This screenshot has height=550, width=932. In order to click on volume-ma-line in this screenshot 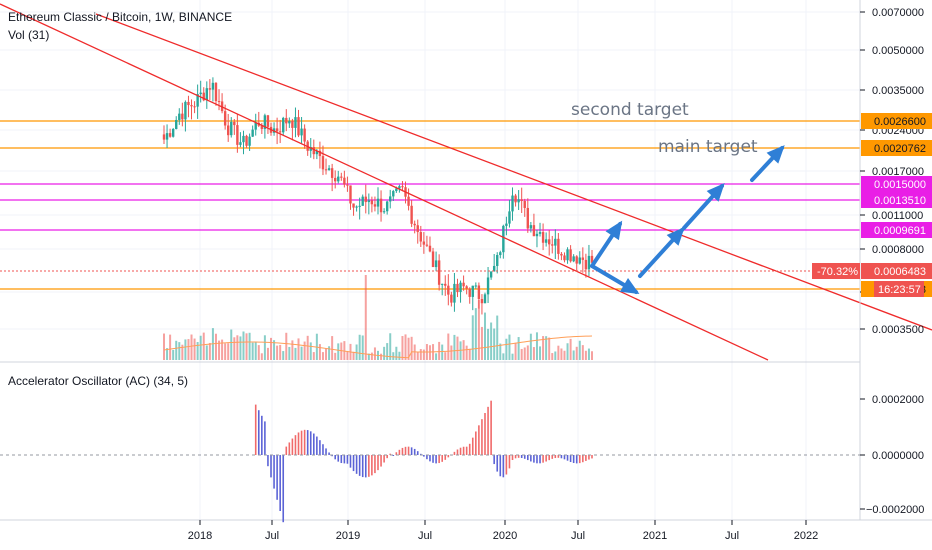, I will do `click(378, 347)`.